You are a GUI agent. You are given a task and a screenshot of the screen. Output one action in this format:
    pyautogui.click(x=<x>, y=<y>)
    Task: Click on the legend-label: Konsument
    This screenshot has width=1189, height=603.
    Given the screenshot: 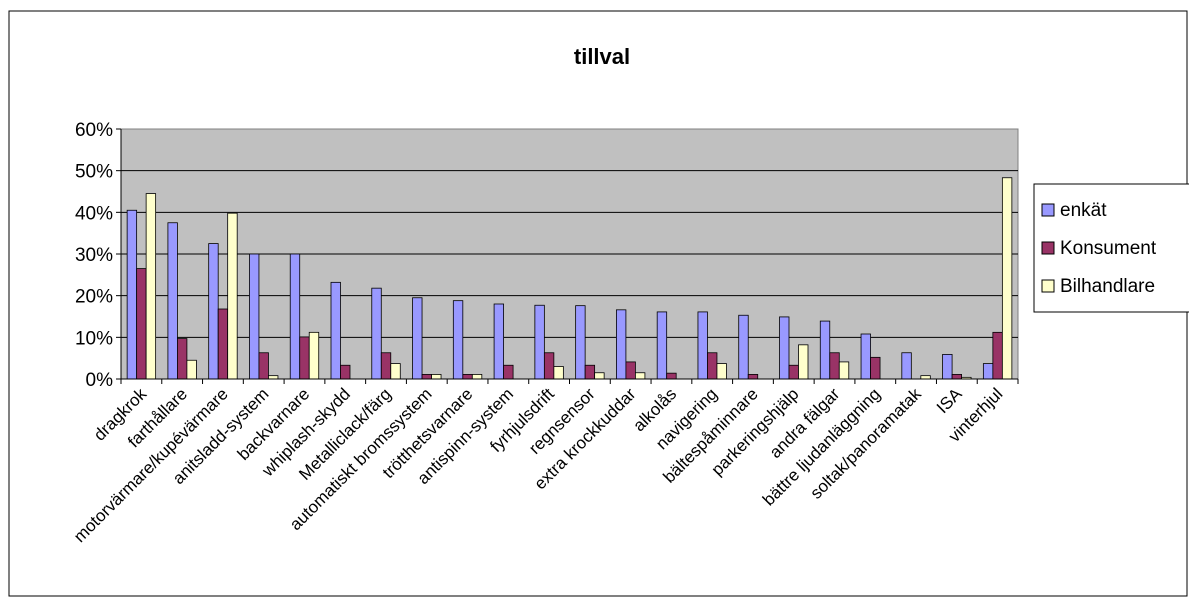 What is the action you would take?
    pyautogui.click(x=1108, y=248)
    